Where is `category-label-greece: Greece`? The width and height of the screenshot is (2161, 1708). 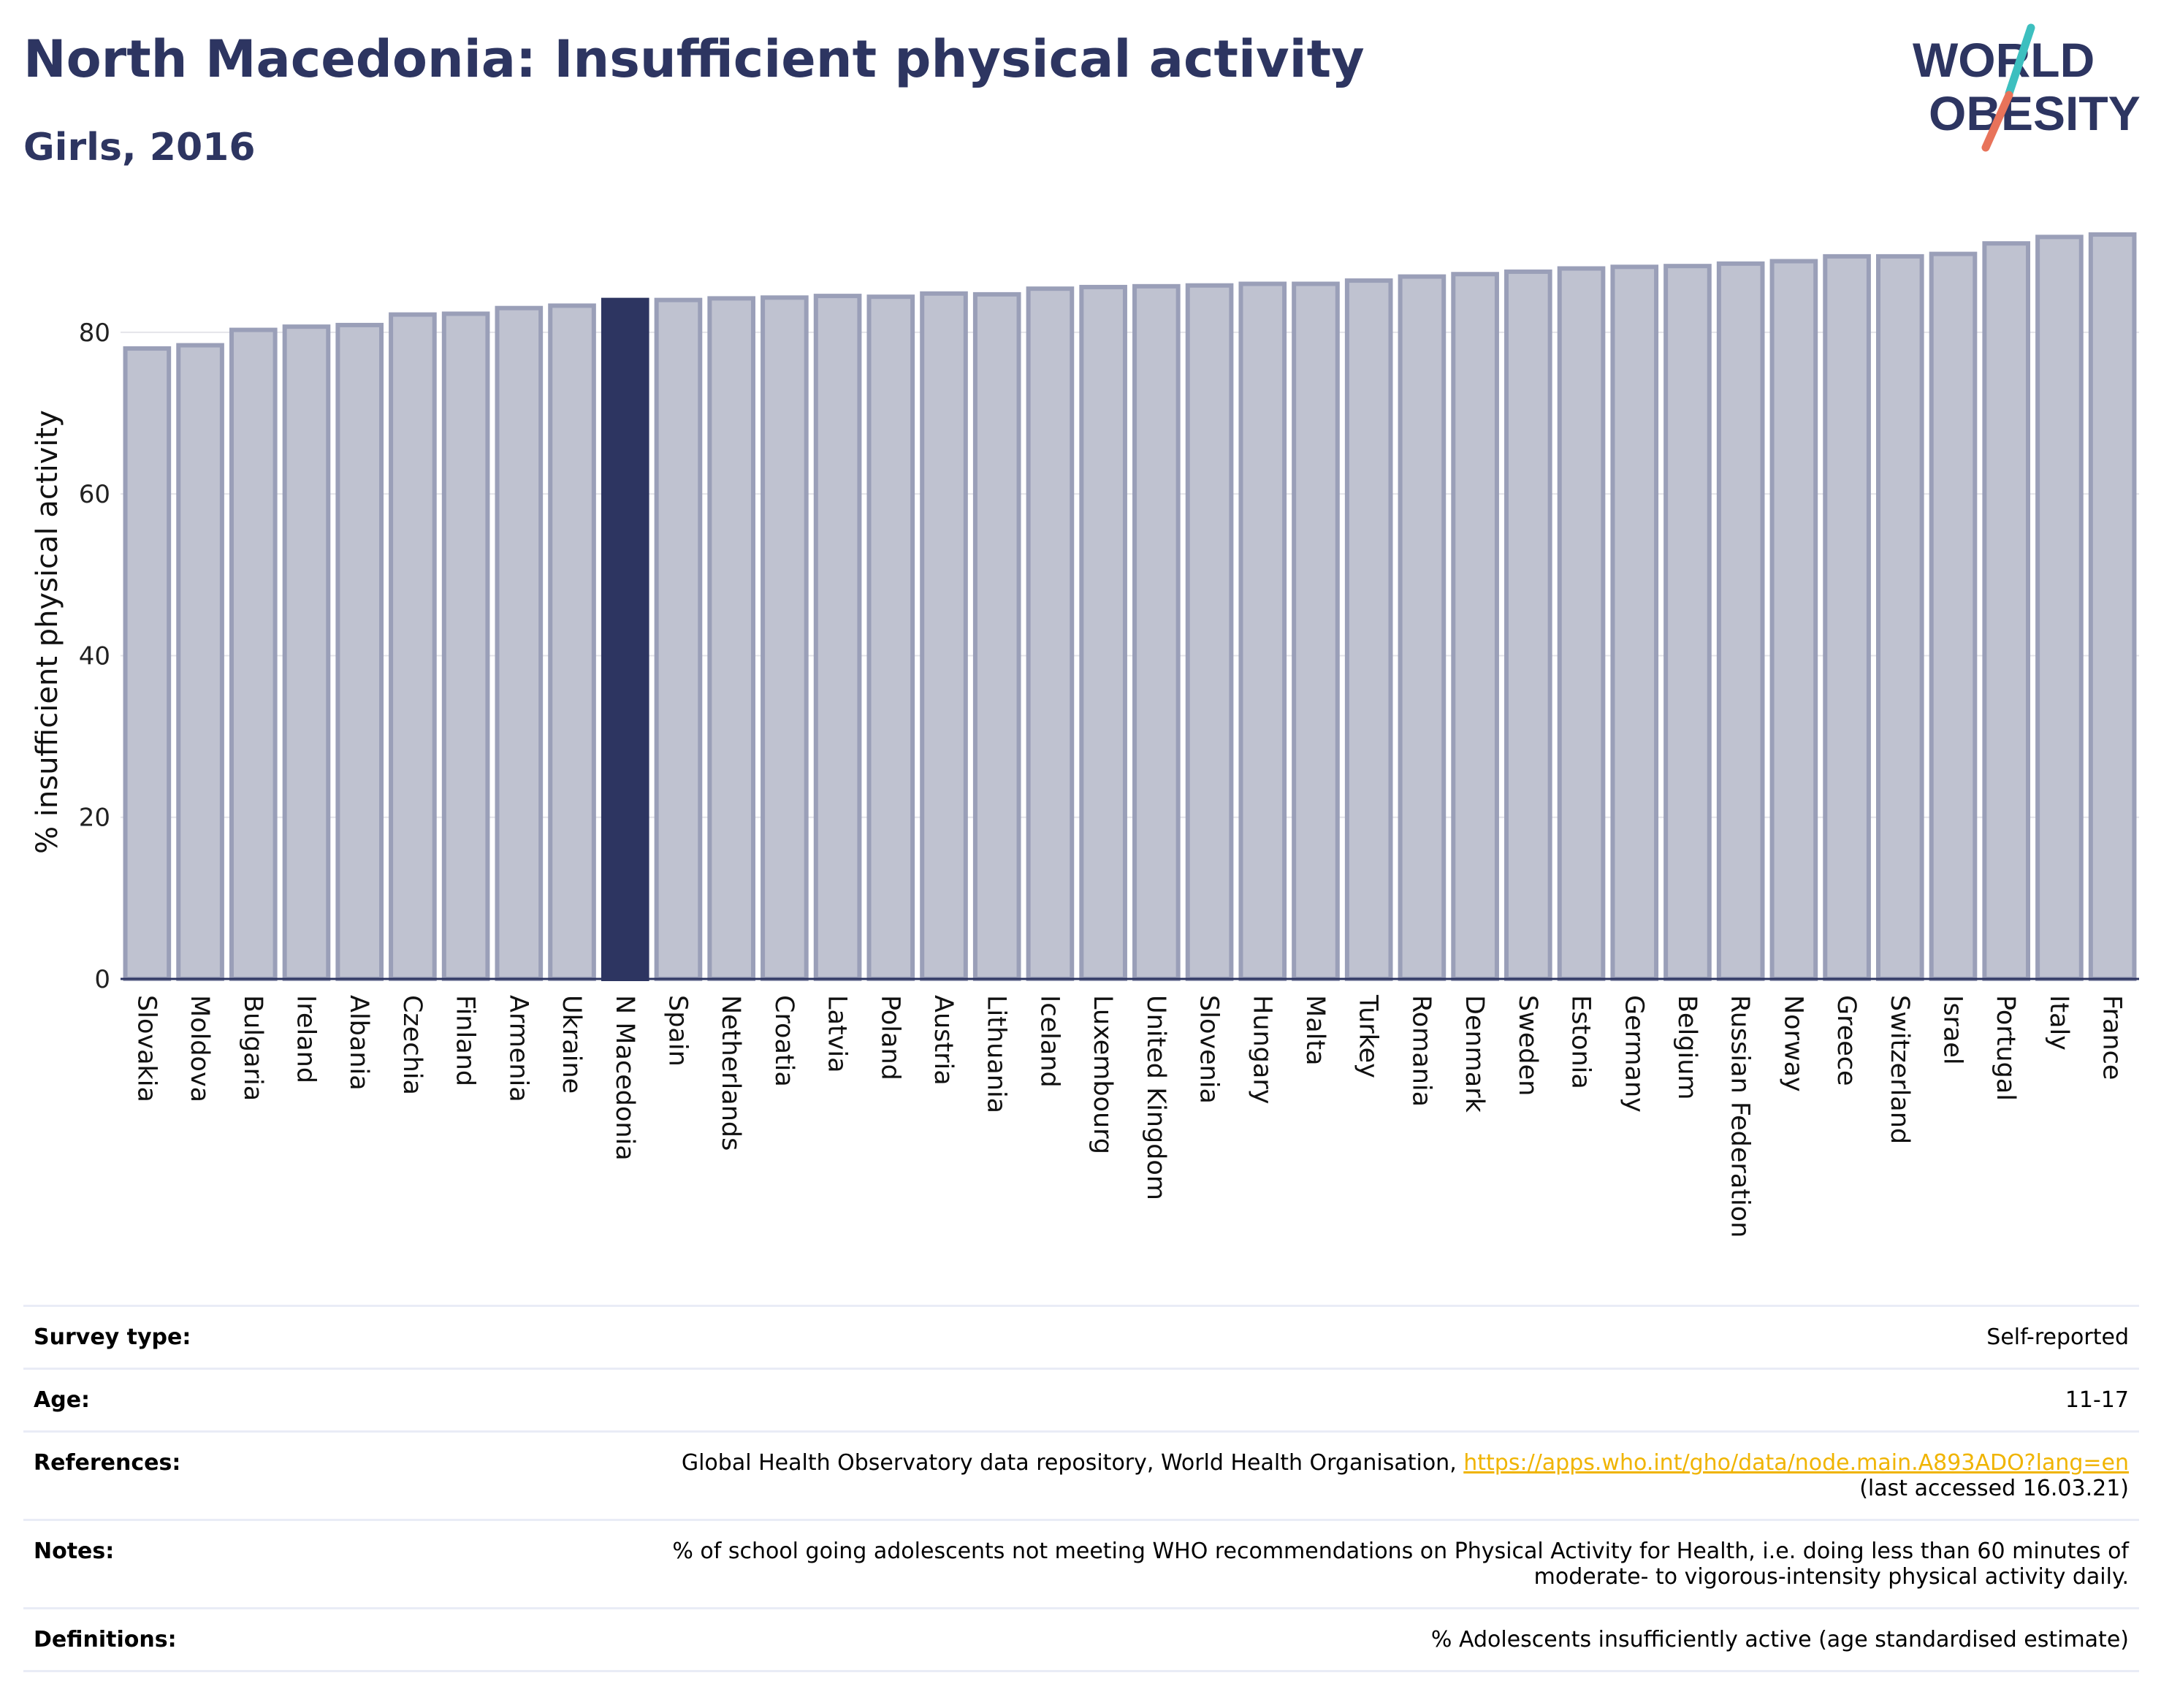 category-label-greece: Greece is located at coordinates (1847, 1040).